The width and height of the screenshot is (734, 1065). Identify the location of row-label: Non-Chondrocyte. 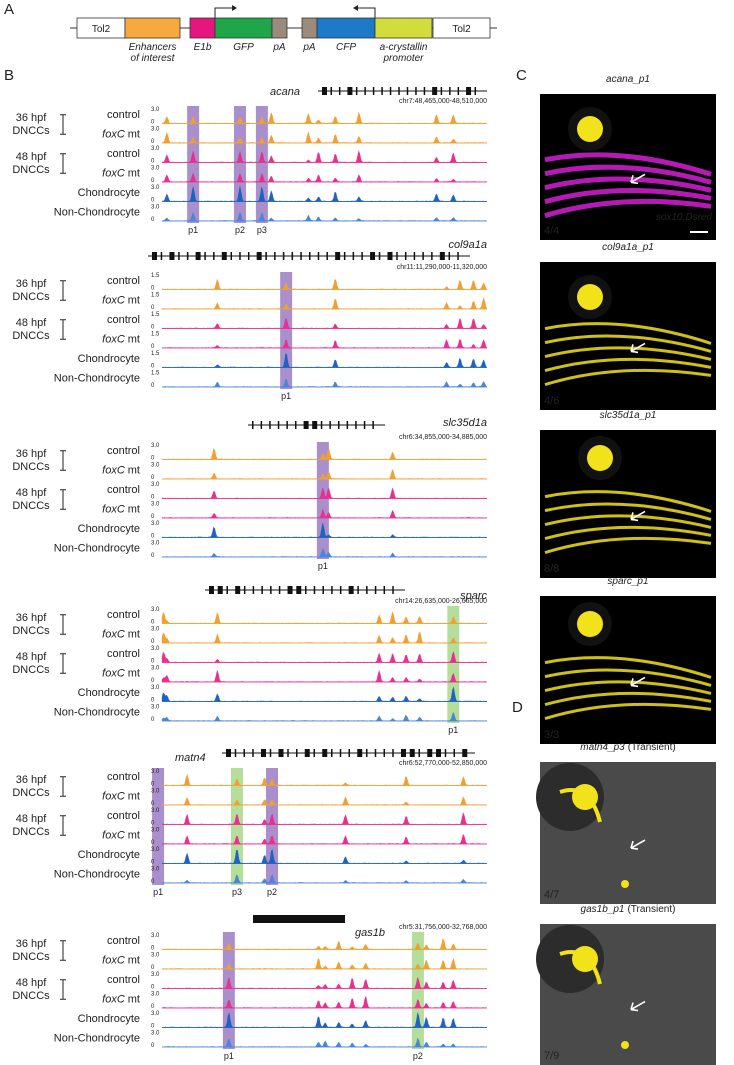
(97, 378).